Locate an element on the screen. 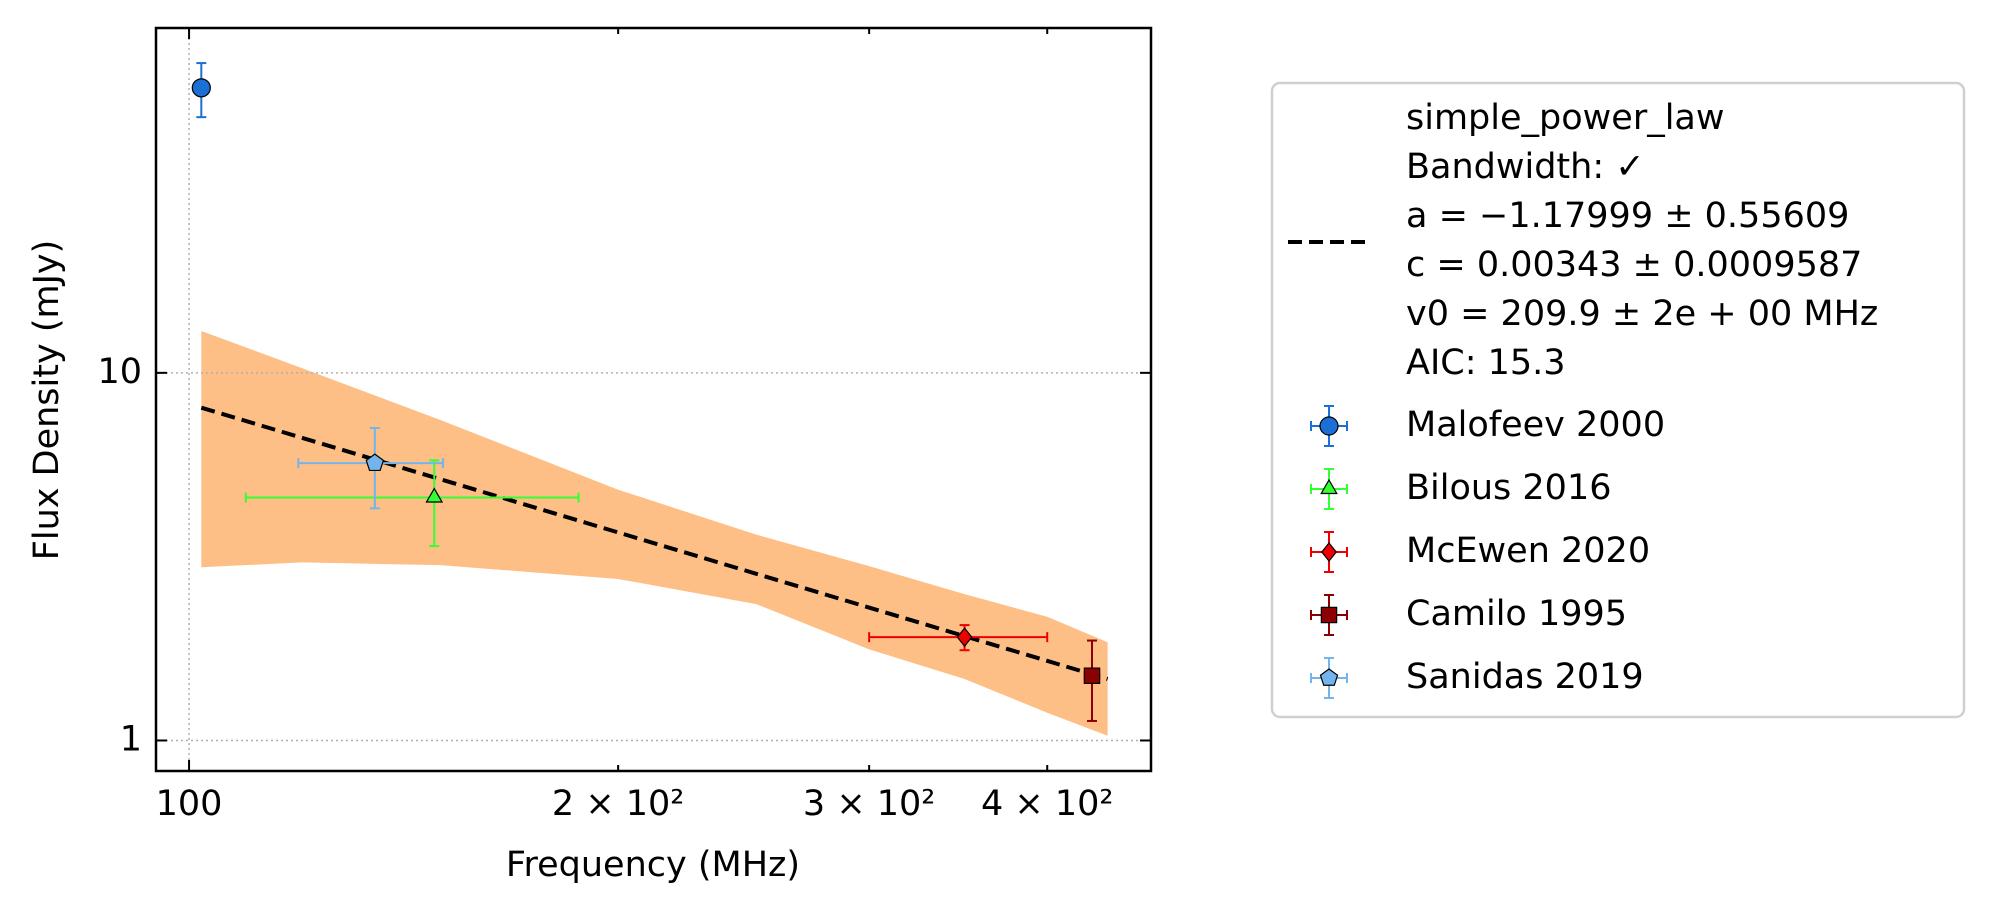 This screenshot has height=914, width=1989. legend-text: AIC: 15.3 is located at coordinates (1486, 363).